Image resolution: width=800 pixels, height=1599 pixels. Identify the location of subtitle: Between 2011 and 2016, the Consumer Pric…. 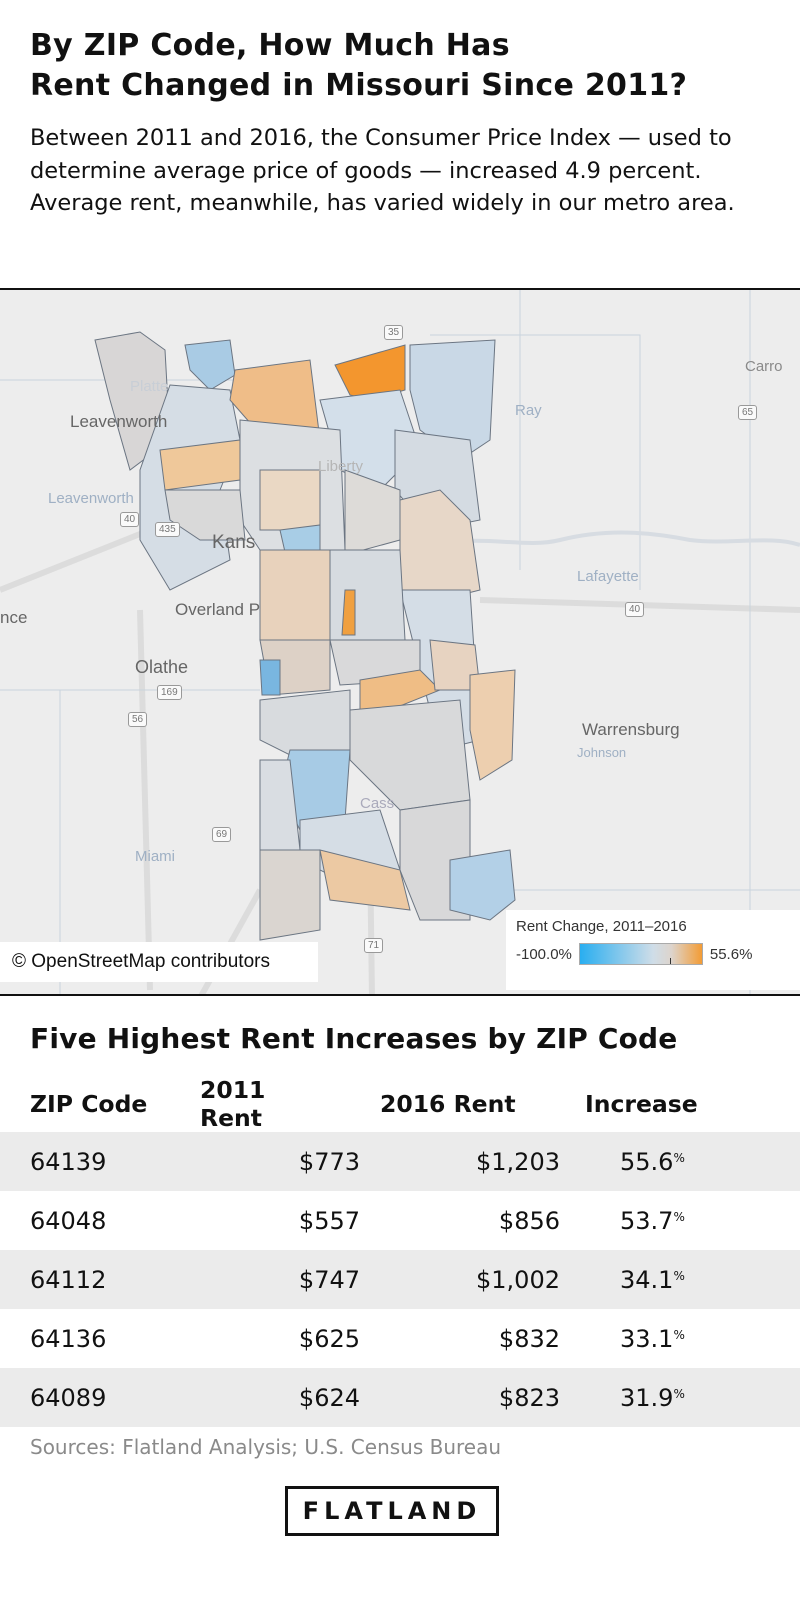
(382, 170).